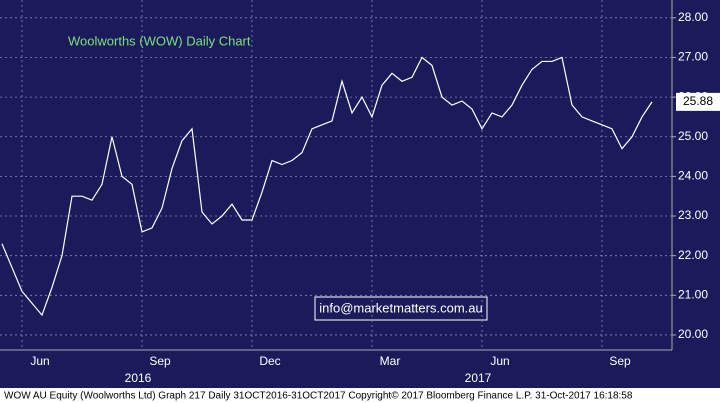  What do you see at coordinates (138, 378) in the screenshot?
I see `x-year-label: 2016` at bounding box center [138, 378].